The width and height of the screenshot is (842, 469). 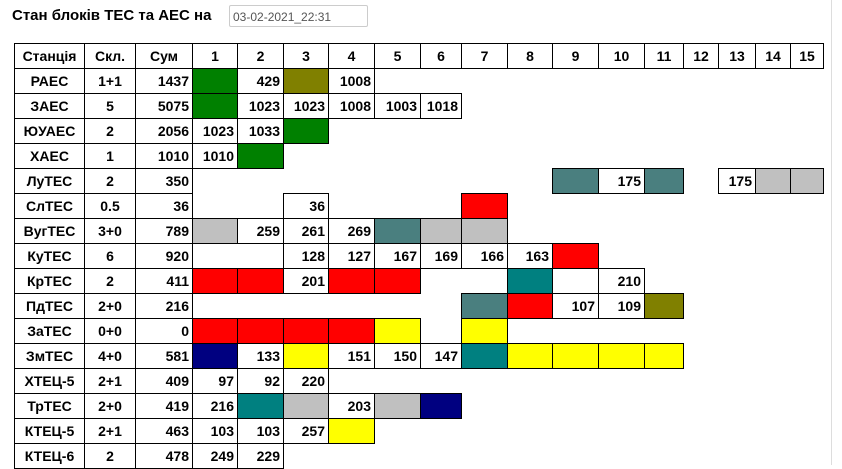 I want to click on composition: 0+0, so click(x=110, y=331).